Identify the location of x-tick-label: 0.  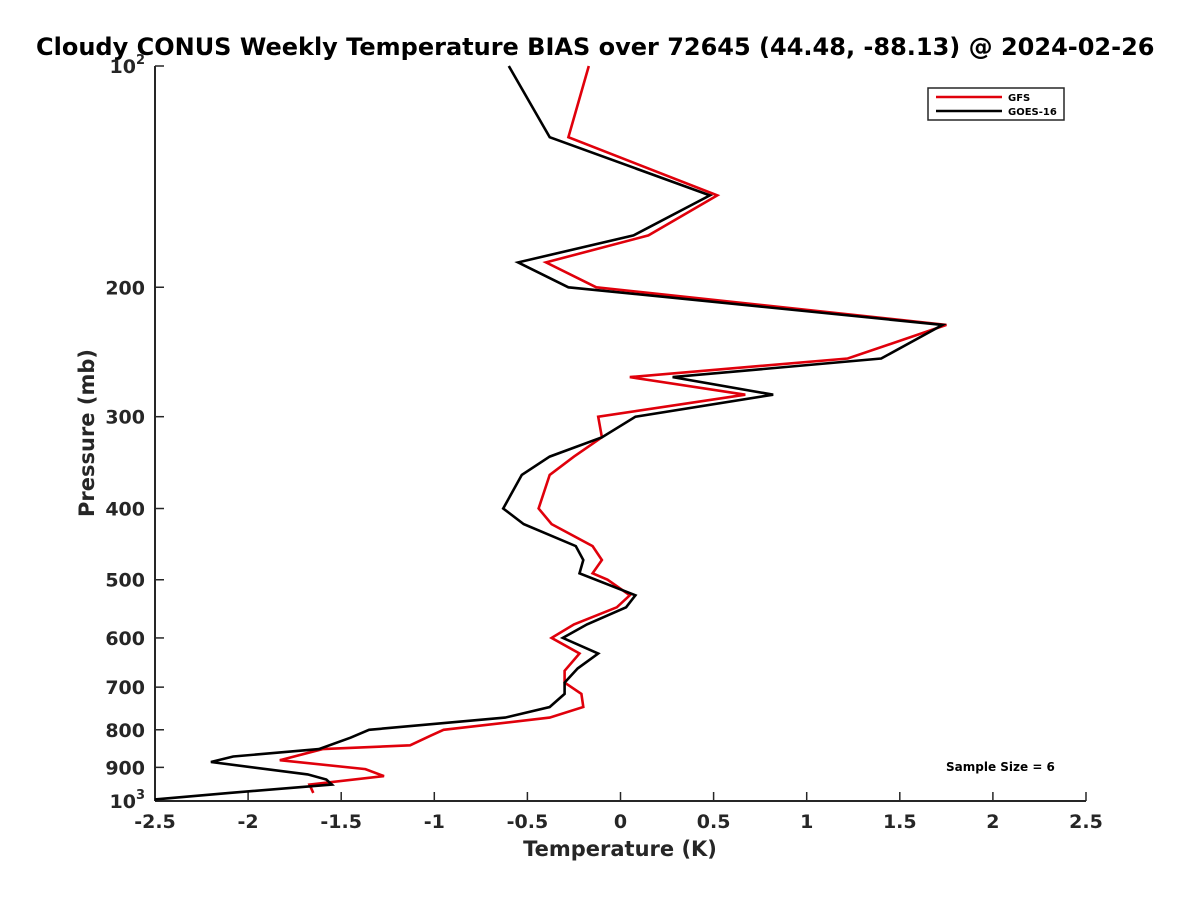
(620, 822).